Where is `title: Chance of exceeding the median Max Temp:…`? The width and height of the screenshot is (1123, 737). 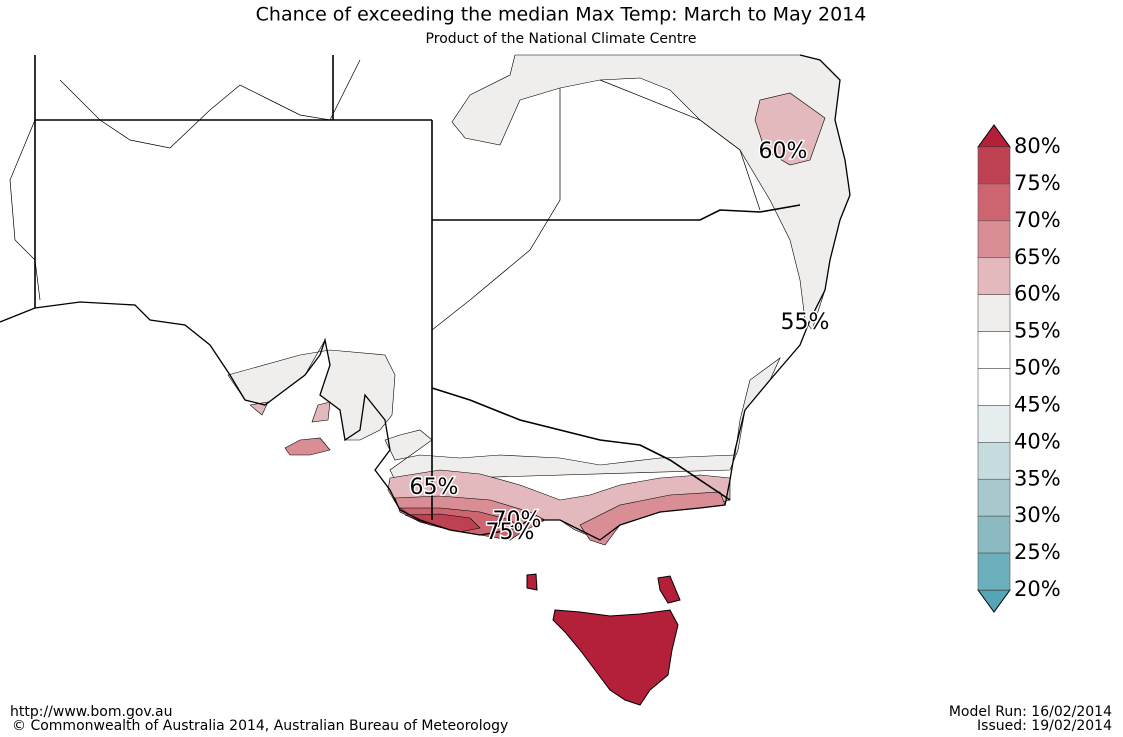
title: Chance of exceeding the median Max Temp:… is located at coordinates (561, 15).